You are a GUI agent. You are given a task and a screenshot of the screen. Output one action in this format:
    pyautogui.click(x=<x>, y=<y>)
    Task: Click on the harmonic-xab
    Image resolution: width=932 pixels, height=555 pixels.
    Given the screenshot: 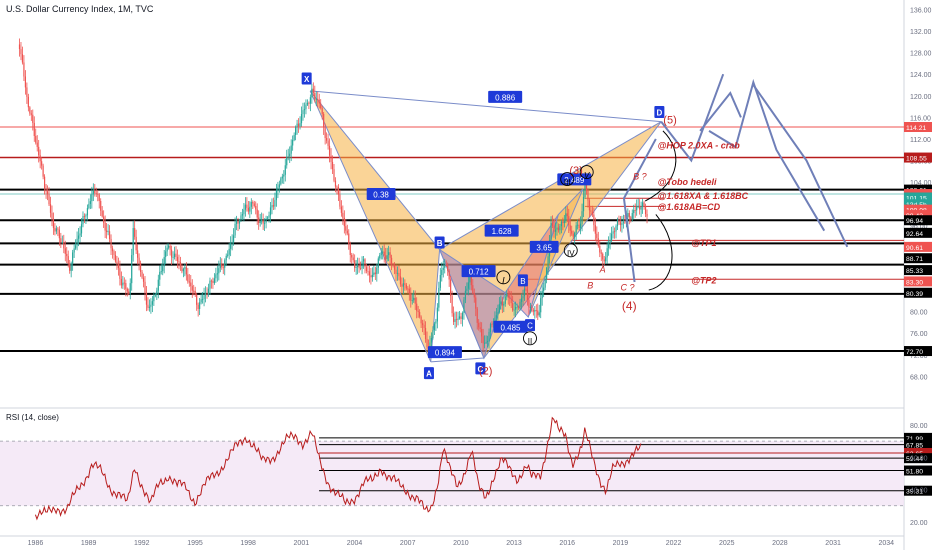 What is the action you would take?
    pyautogui.click(x=375, y=226)
    